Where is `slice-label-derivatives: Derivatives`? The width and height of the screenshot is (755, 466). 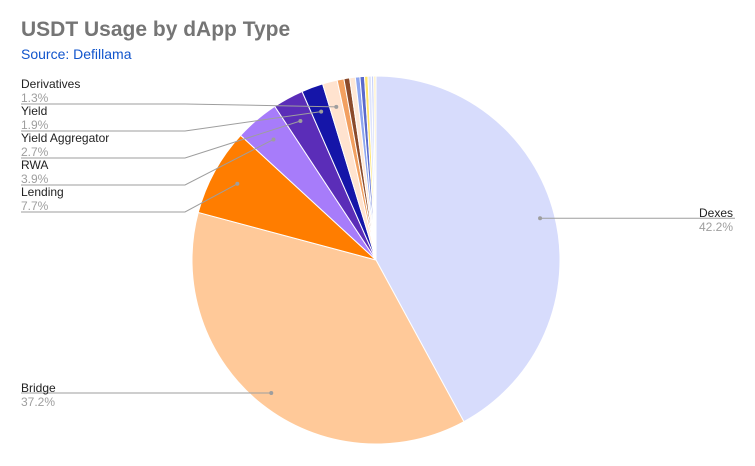 slice-label-derivatives: Derivatives is located at coordinates (50, 84).